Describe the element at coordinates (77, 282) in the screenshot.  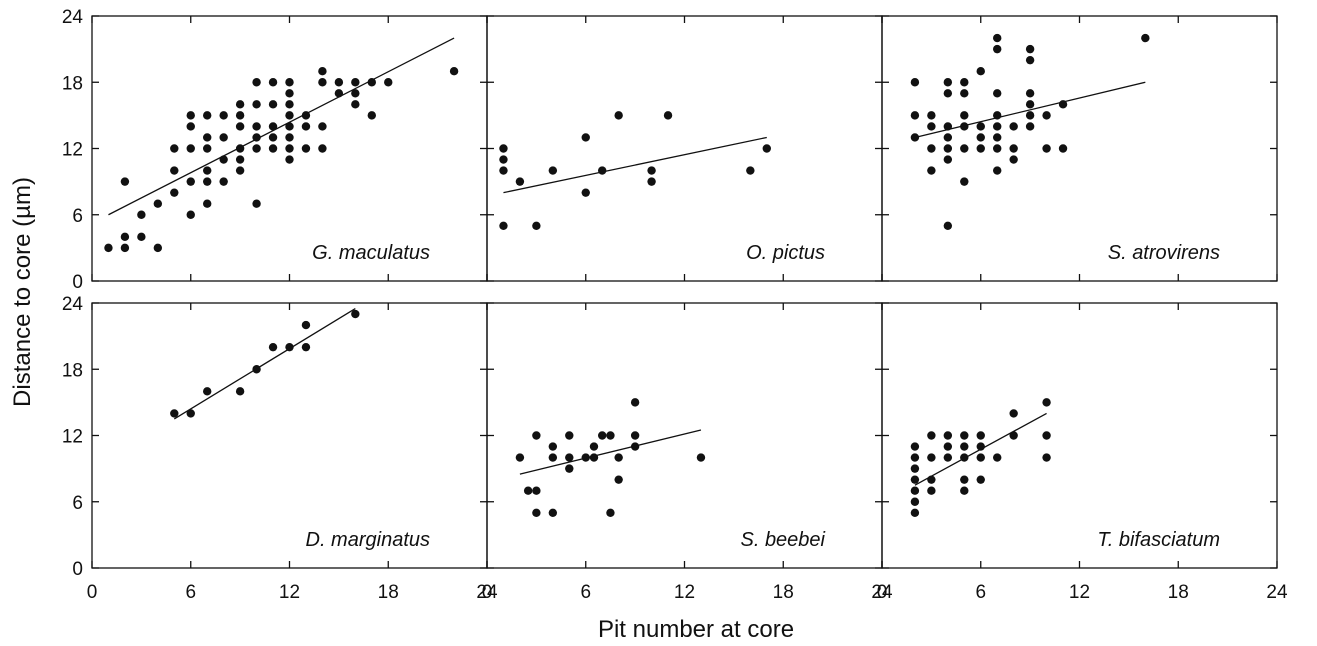
I see `y-tick-label: 0` at that location.